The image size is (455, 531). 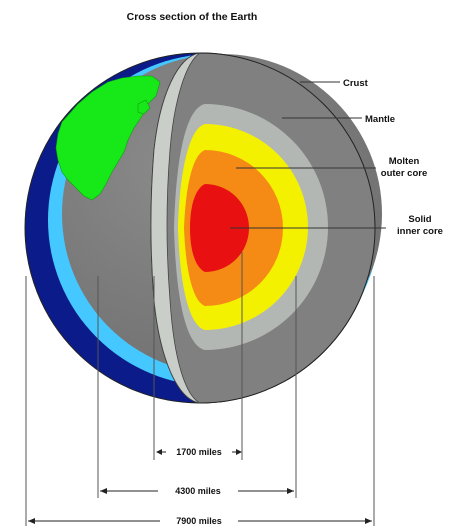 I want to click on dim-outer-core-label: 4300 miles, so click(x=198, y=491).